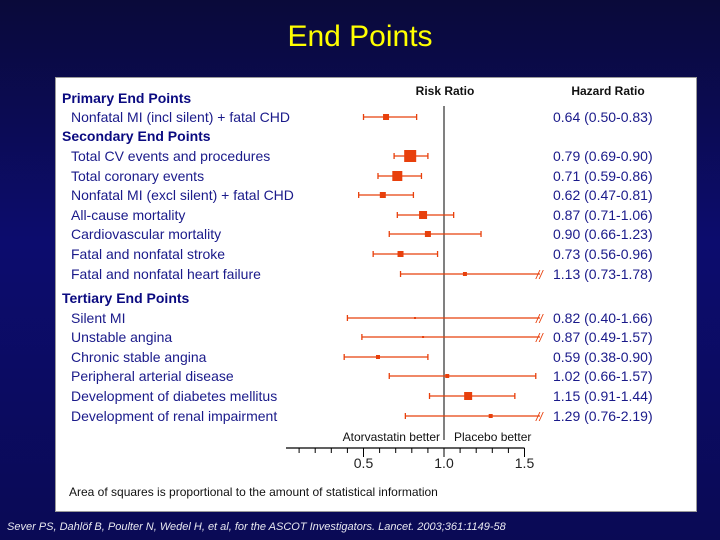  What do you see at coordinates (98, 318) in the screenshot?
I see `endpoint-label: Silent MI` at bounding box center [98, 318].